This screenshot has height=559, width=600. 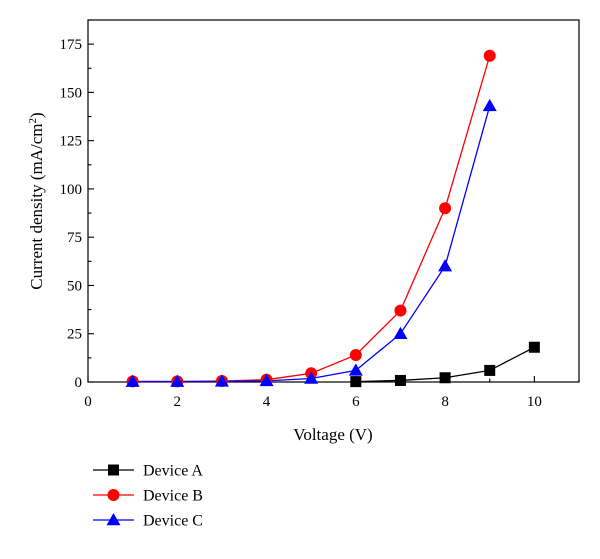 I want to click on y-tick-label: 25, so click(x=74, y=335).